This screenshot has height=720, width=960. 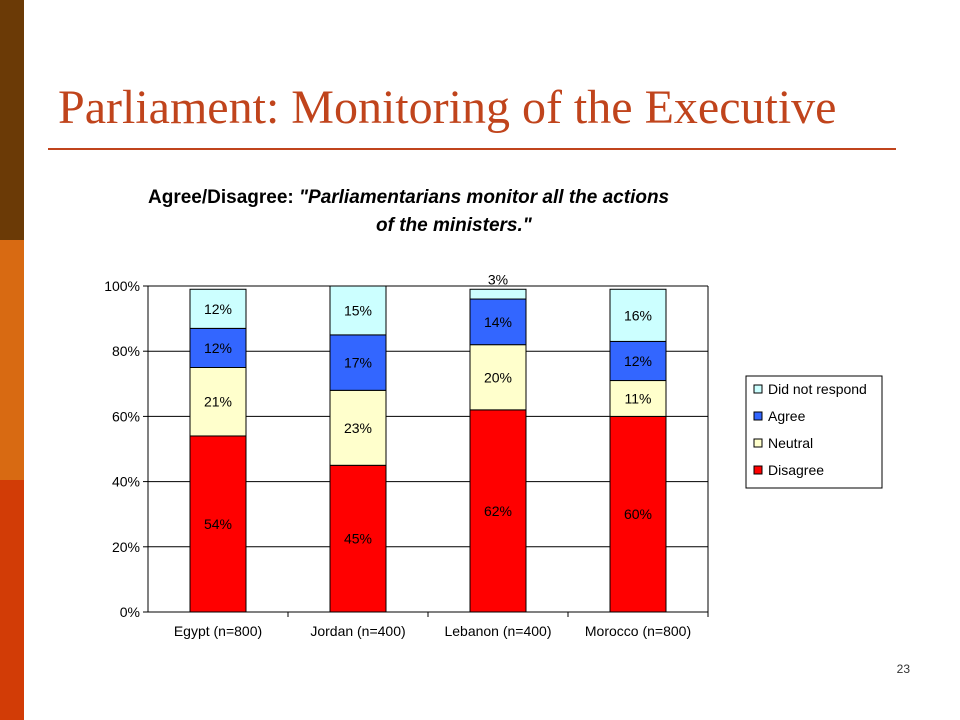 What do you see at coordinates (817, 389) in the screenshot?
I see `legend-label: Did not respond` at bounding box center [817, 389].